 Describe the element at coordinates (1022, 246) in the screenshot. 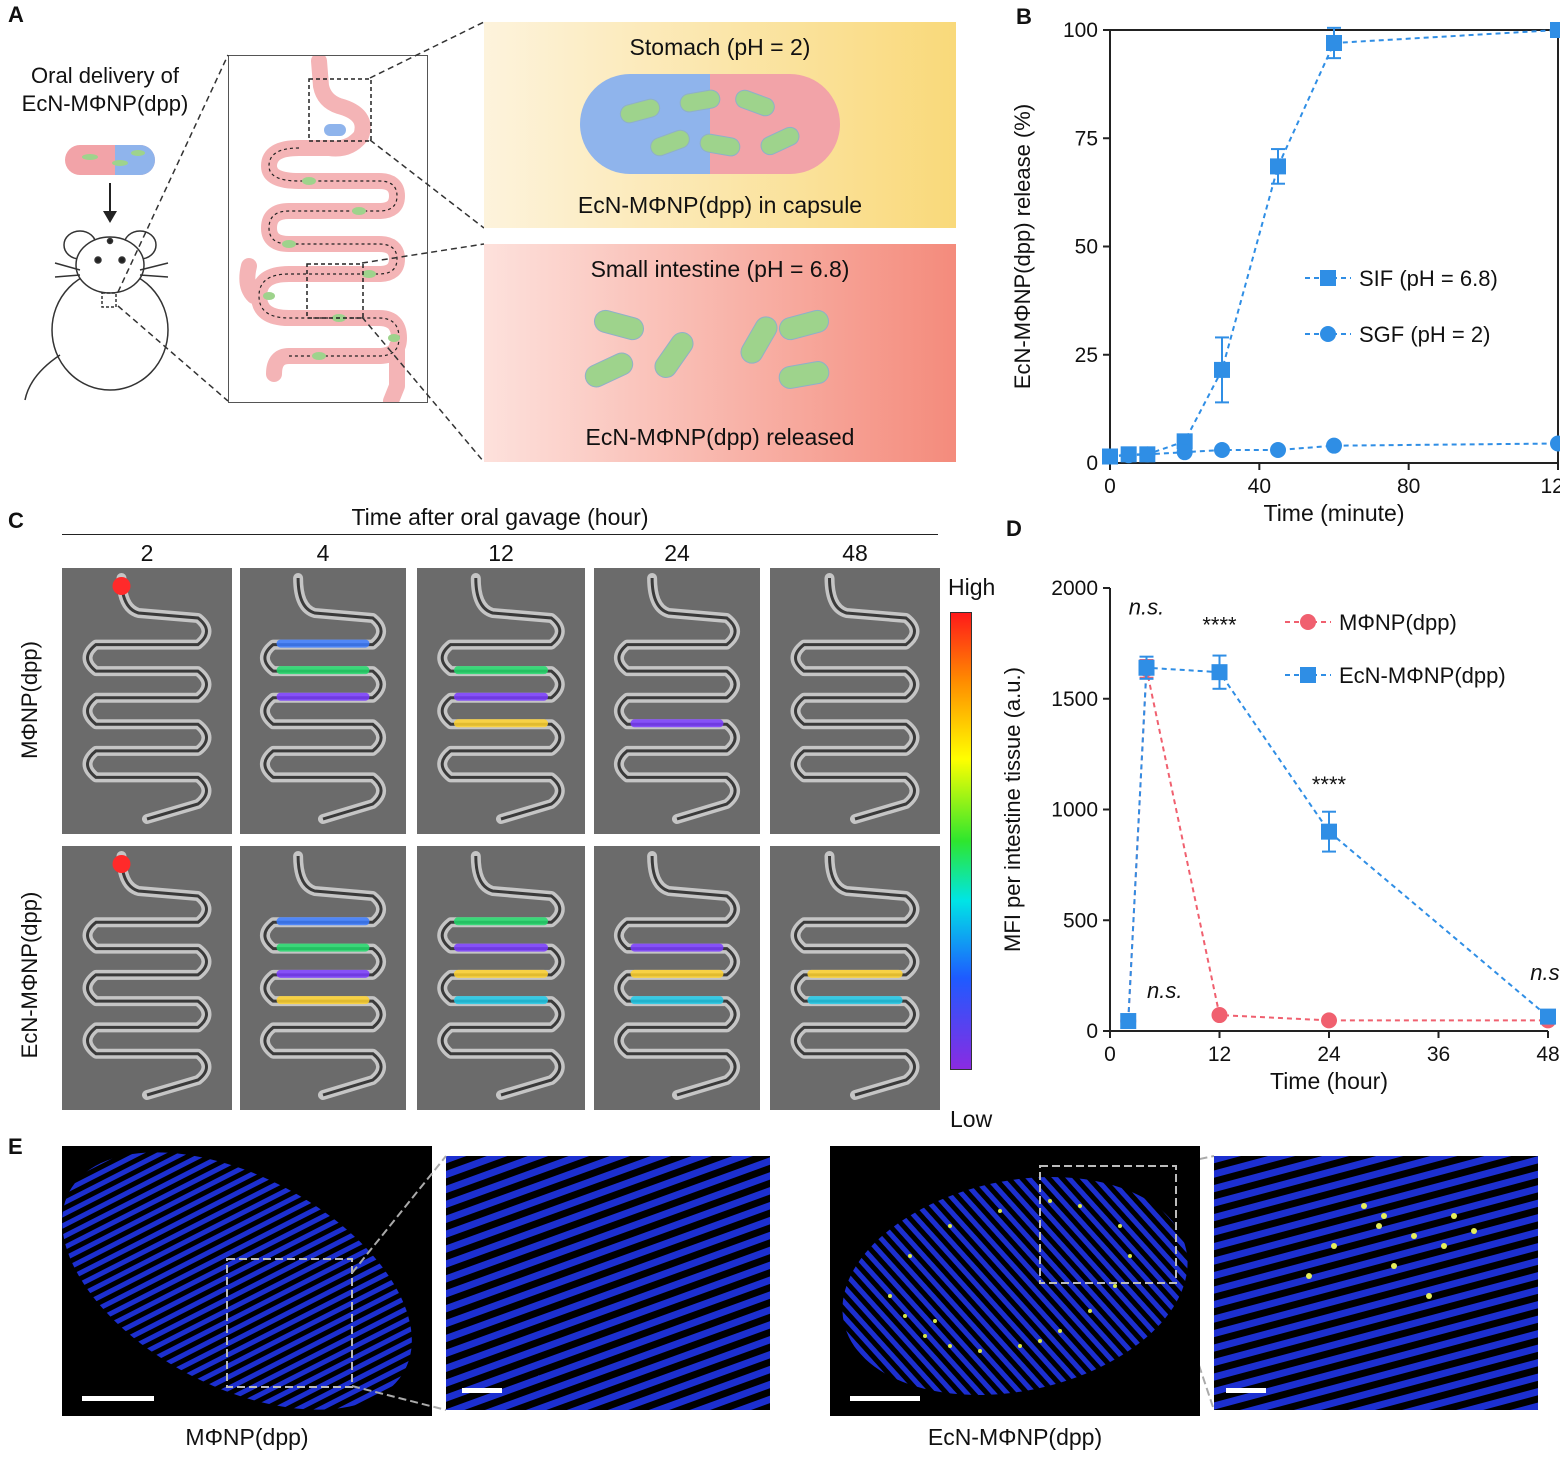

I see `y-axis-label: EcN-MΦNP(dpp) release (%)` at that location.